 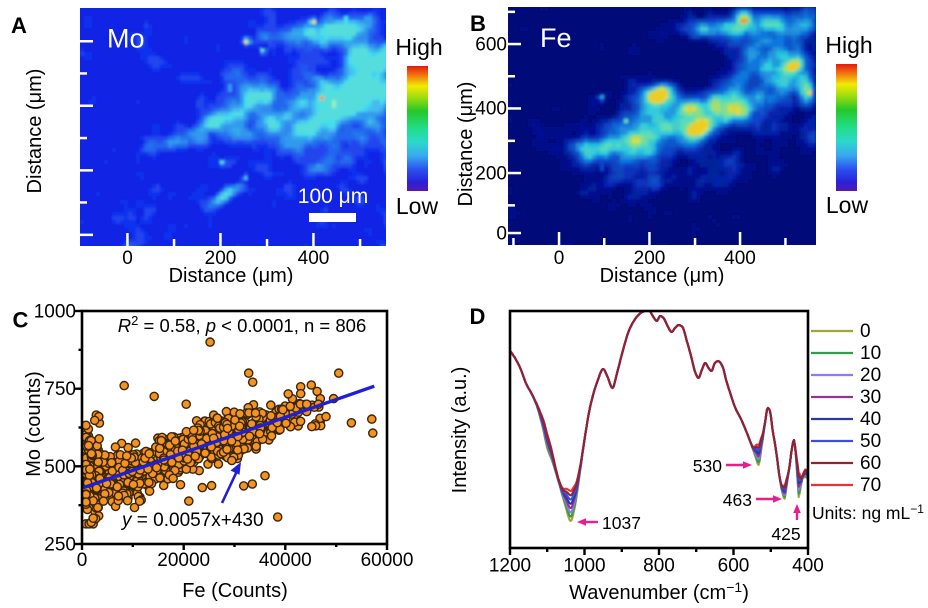 What do you see at coordinates (659, 591) in the screenshot?
I see `svg-text: Wavenumber (cm−1)` at bounding box center [659, 591].